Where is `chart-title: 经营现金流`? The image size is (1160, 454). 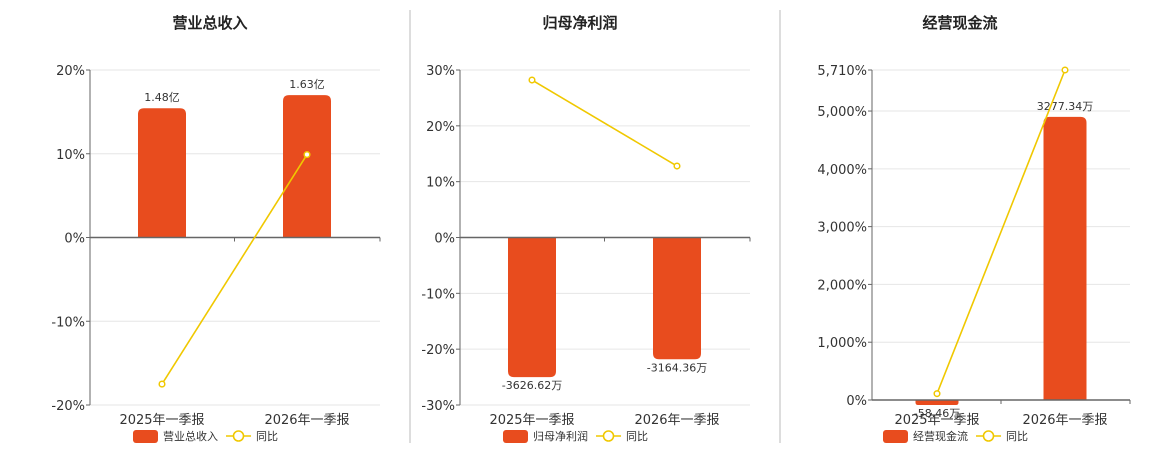 chart-title: 经营现金流 is located at coordinates (959, 23).